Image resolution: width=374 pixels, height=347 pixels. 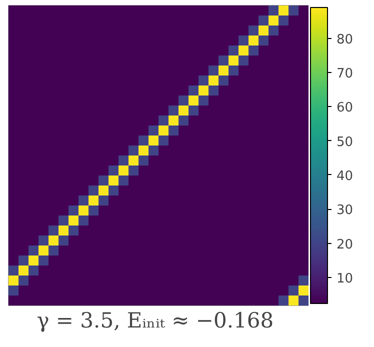 What do you see at coordinates (345, 210) in the screenshot?
I see `color-bar-label: 30` at bounding box center [345, 210].